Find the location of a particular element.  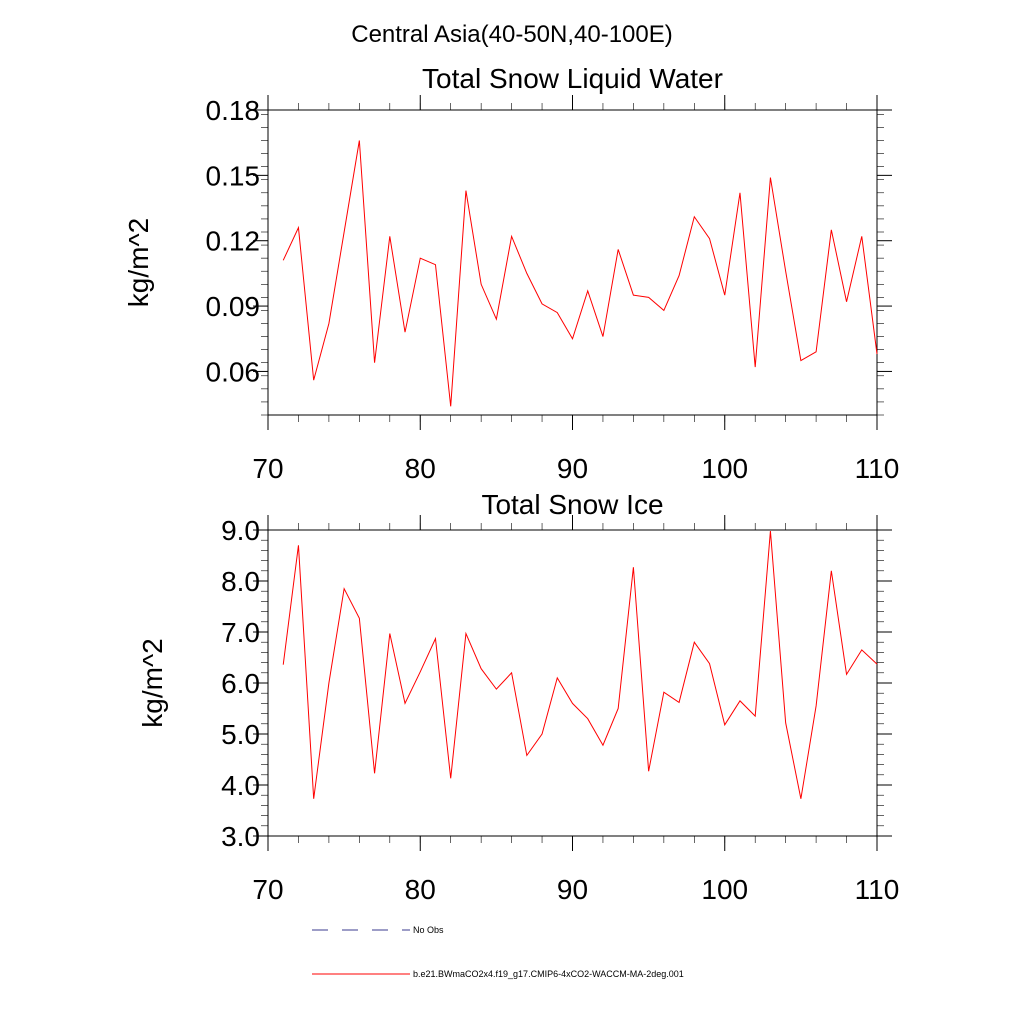

y-tick-label: 8.0 is located at coordinates (240, 581).